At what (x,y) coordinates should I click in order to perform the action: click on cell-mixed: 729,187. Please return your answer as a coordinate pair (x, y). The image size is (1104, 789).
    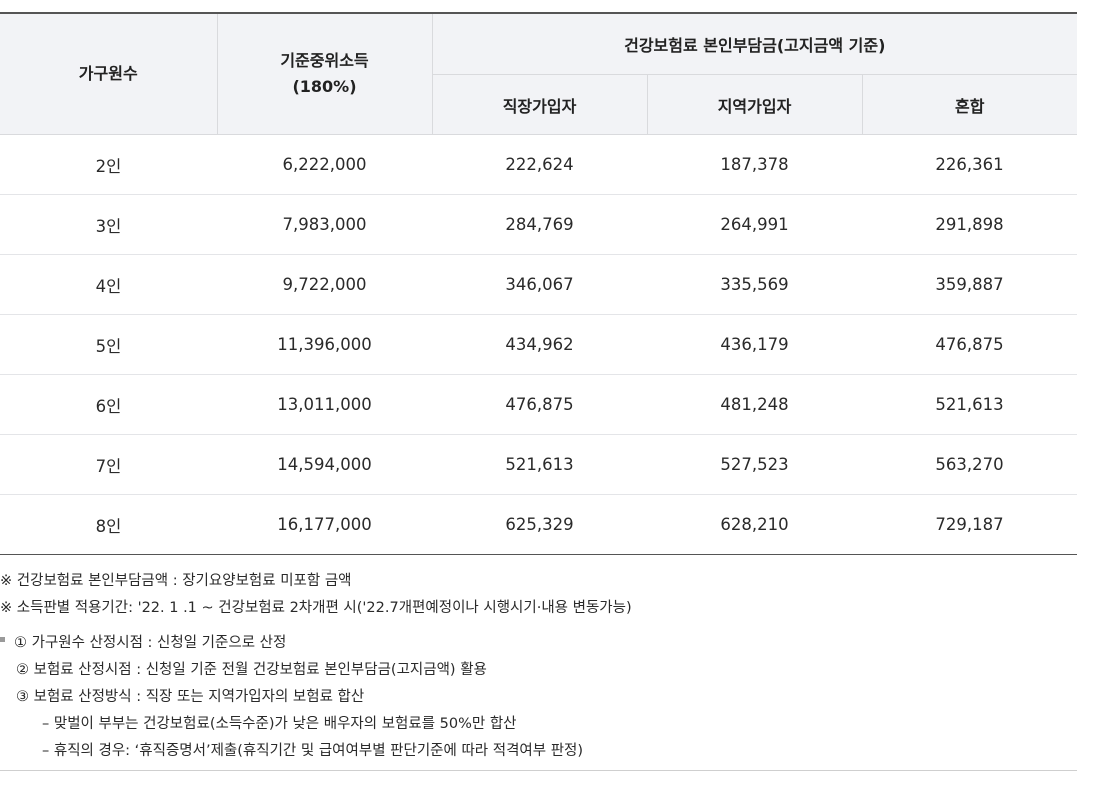
    Looking at the image, I should click on (969, 524).